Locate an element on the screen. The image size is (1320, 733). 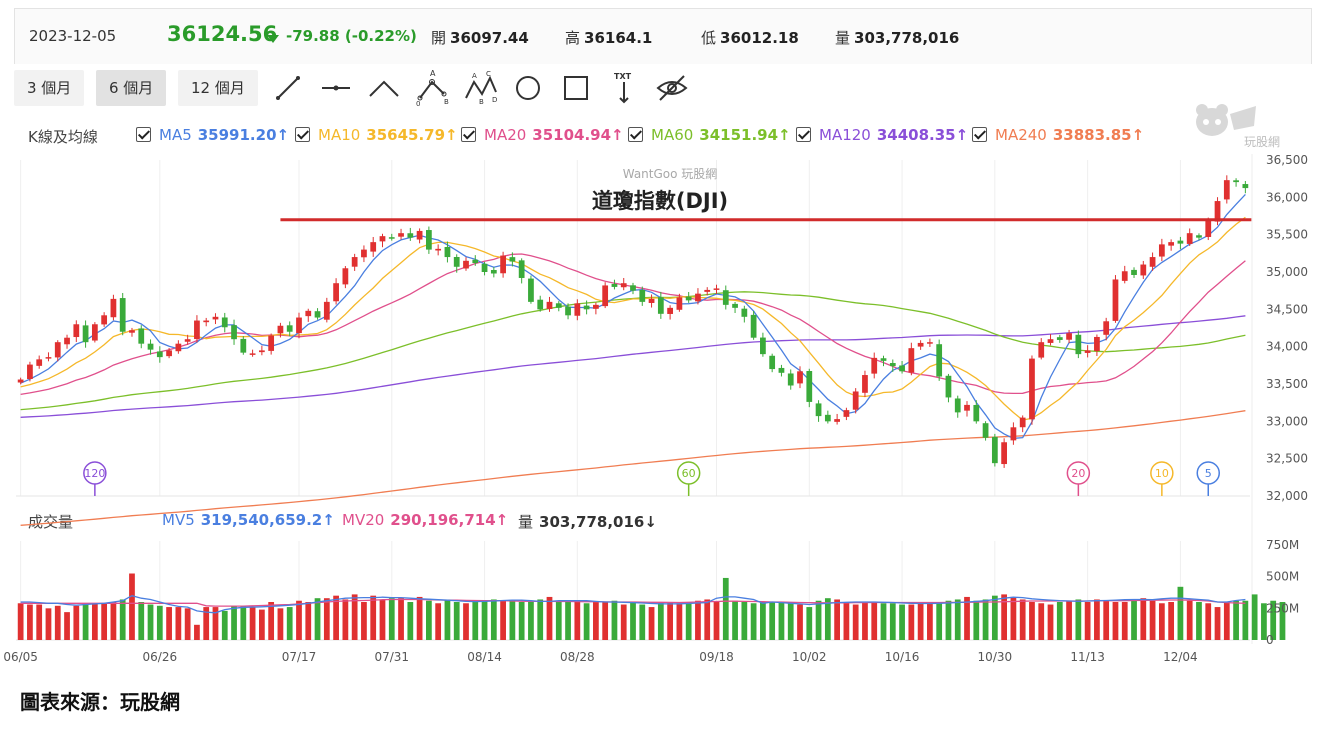
ma5-legend: MA5 35991.20↑ is located at coordinates (212, 135).